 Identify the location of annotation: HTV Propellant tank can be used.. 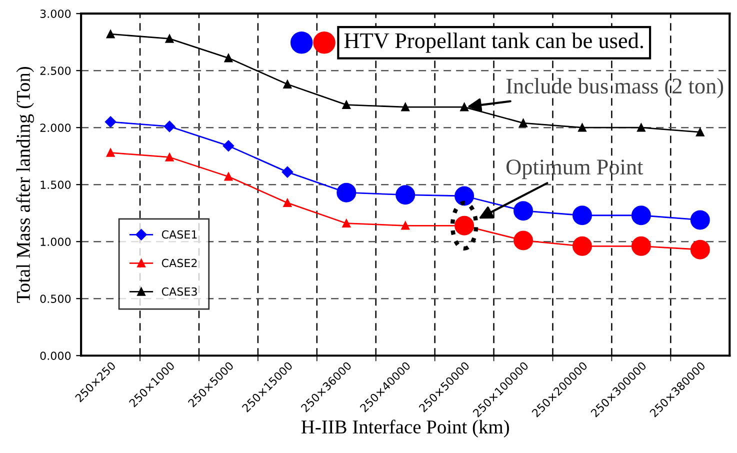
(494, 42).